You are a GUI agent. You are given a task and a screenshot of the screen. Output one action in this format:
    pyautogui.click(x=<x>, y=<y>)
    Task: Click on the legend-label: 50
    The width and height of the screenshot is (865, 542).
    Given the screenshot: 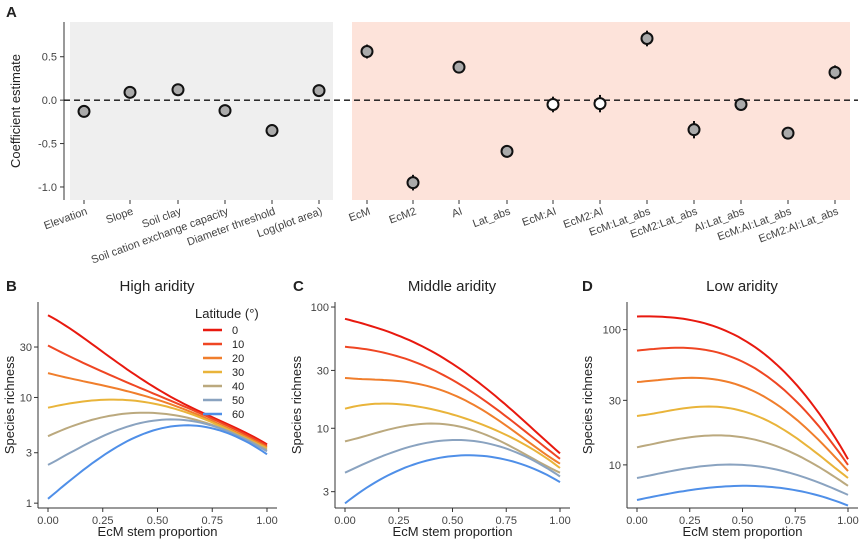 What is the action you would take?
    pyautogui.click(x=238, y=401)
    